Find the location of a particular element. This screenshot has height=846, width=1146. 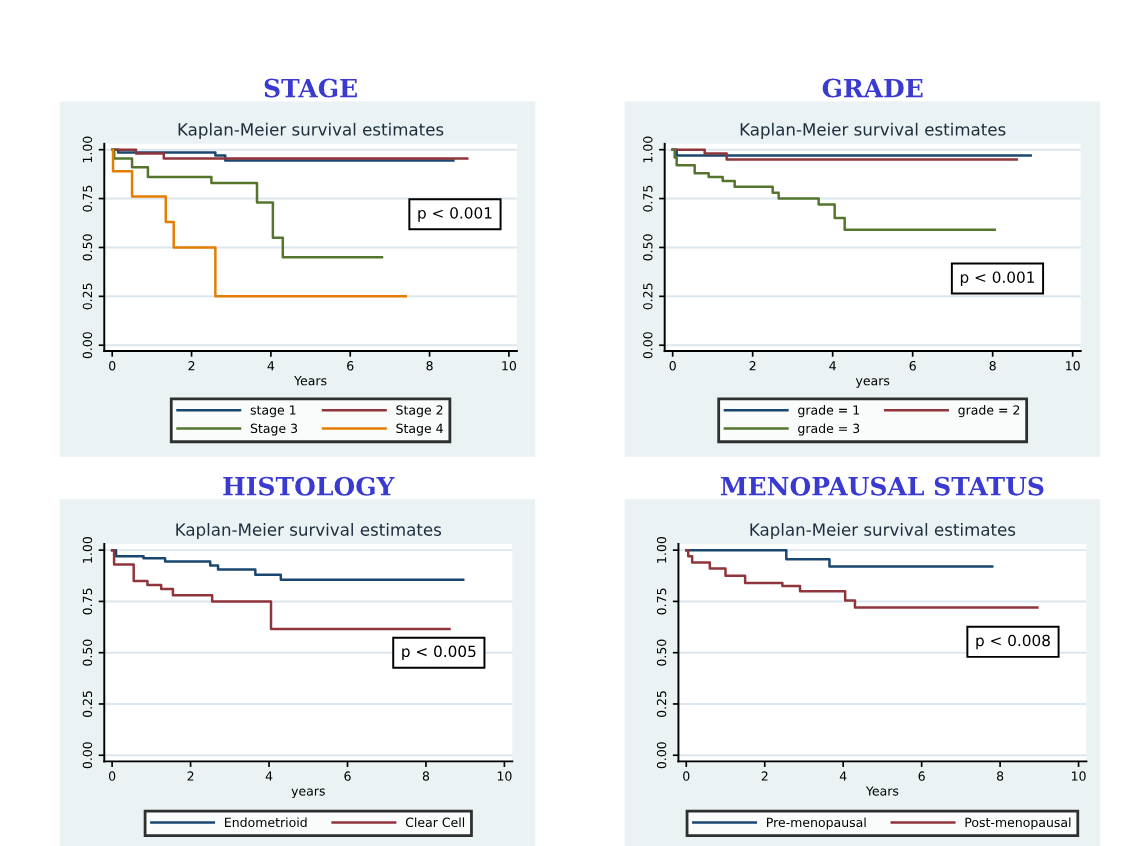

chart-title: STAGE is located at coordinates (310, 88).